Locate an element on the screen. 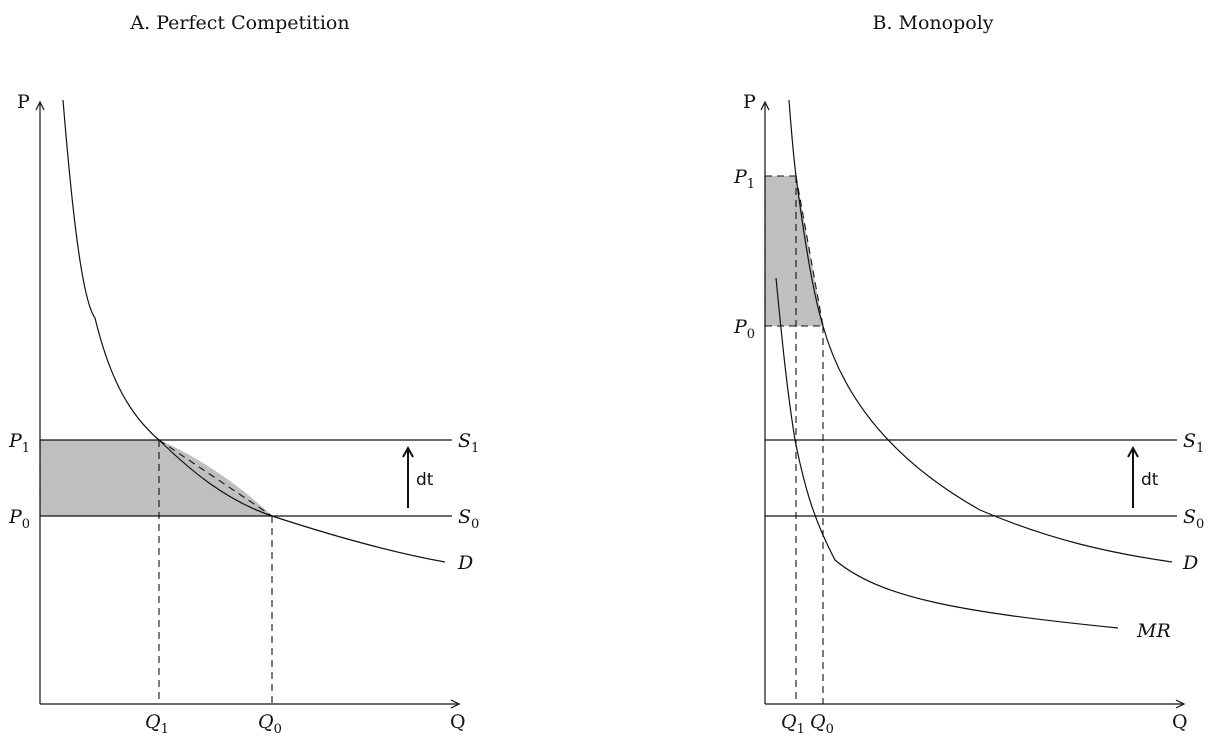 This screenshot has height=738, width=1212. panel-title: B. Monopoly is located at coordinates (932, 23).